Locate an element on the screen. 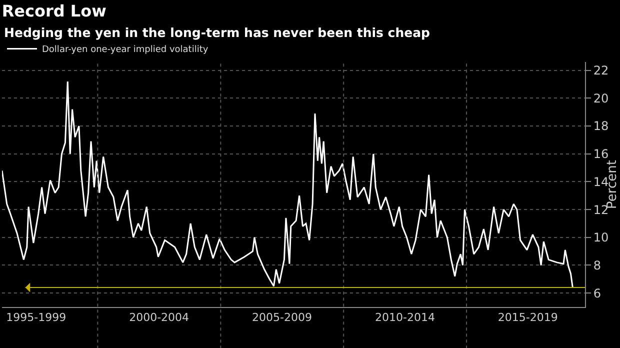  legend-label: Dollar-yen one-year implied volatility is located at coordinates (125, 50).